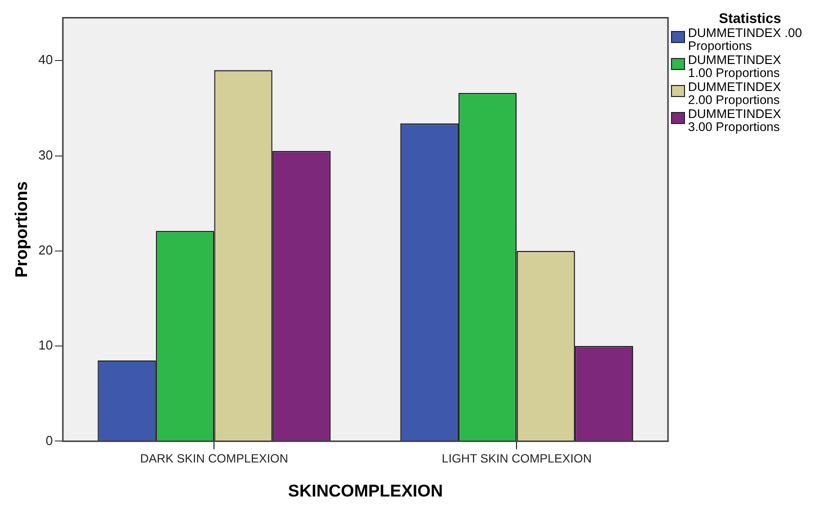  I want to click on y-tick-label: 40, so click(45, 60).